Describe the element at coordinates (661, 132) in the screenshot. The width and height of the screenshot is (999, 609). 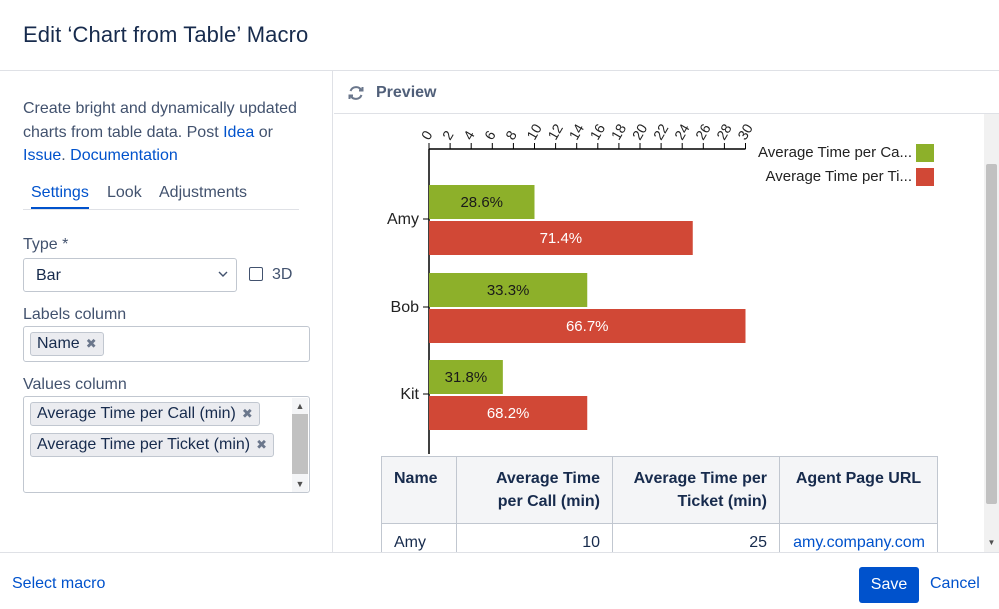
I see `x-tick-label: 22` at that location.